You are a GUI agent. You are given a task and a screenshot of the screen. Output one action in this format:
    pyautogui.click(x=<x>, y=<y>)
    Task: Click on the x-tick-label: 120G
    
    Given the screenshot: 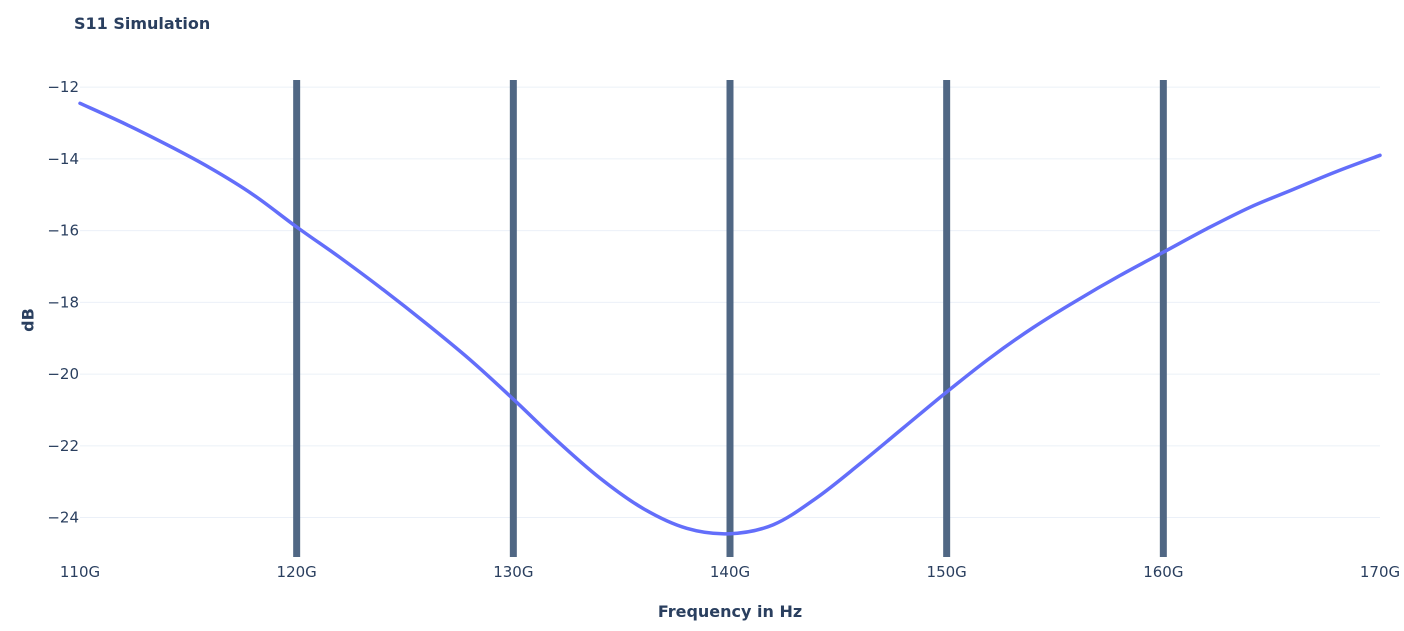 What is the action you would take?
    pyautogui.click(x=297, y=572)
    